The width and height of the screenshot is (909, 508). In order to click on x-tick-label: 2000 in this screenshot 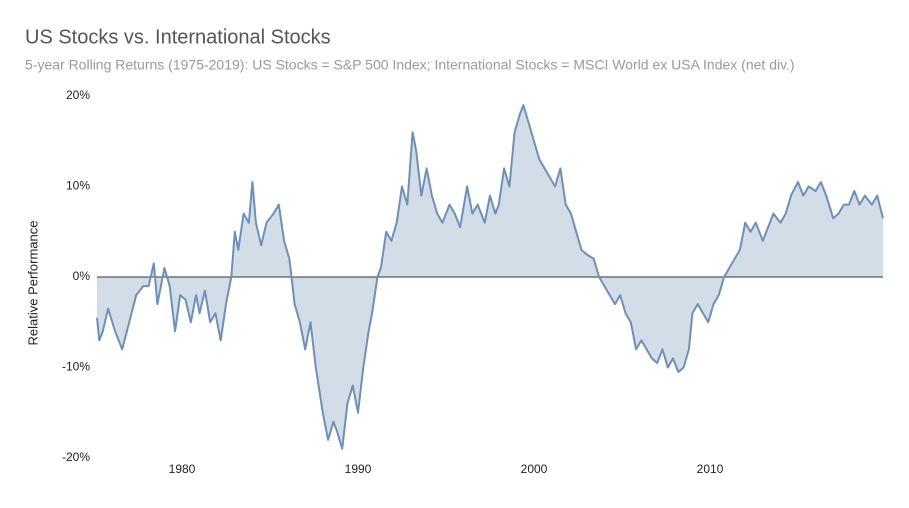, I will do `click(534, 469)`.